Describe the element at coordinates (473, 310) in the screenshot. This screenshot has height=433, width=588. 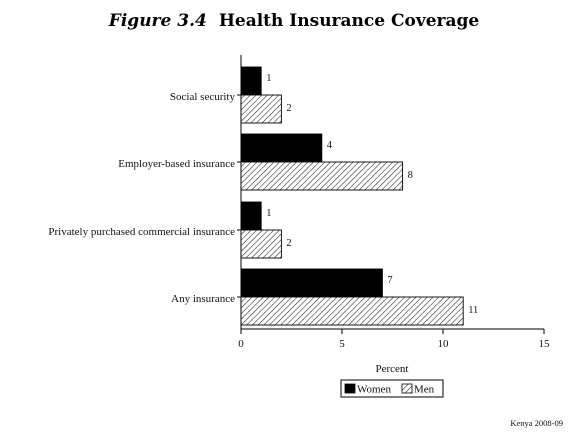
I see `data-label-men-any-insurance: 11` at that location.